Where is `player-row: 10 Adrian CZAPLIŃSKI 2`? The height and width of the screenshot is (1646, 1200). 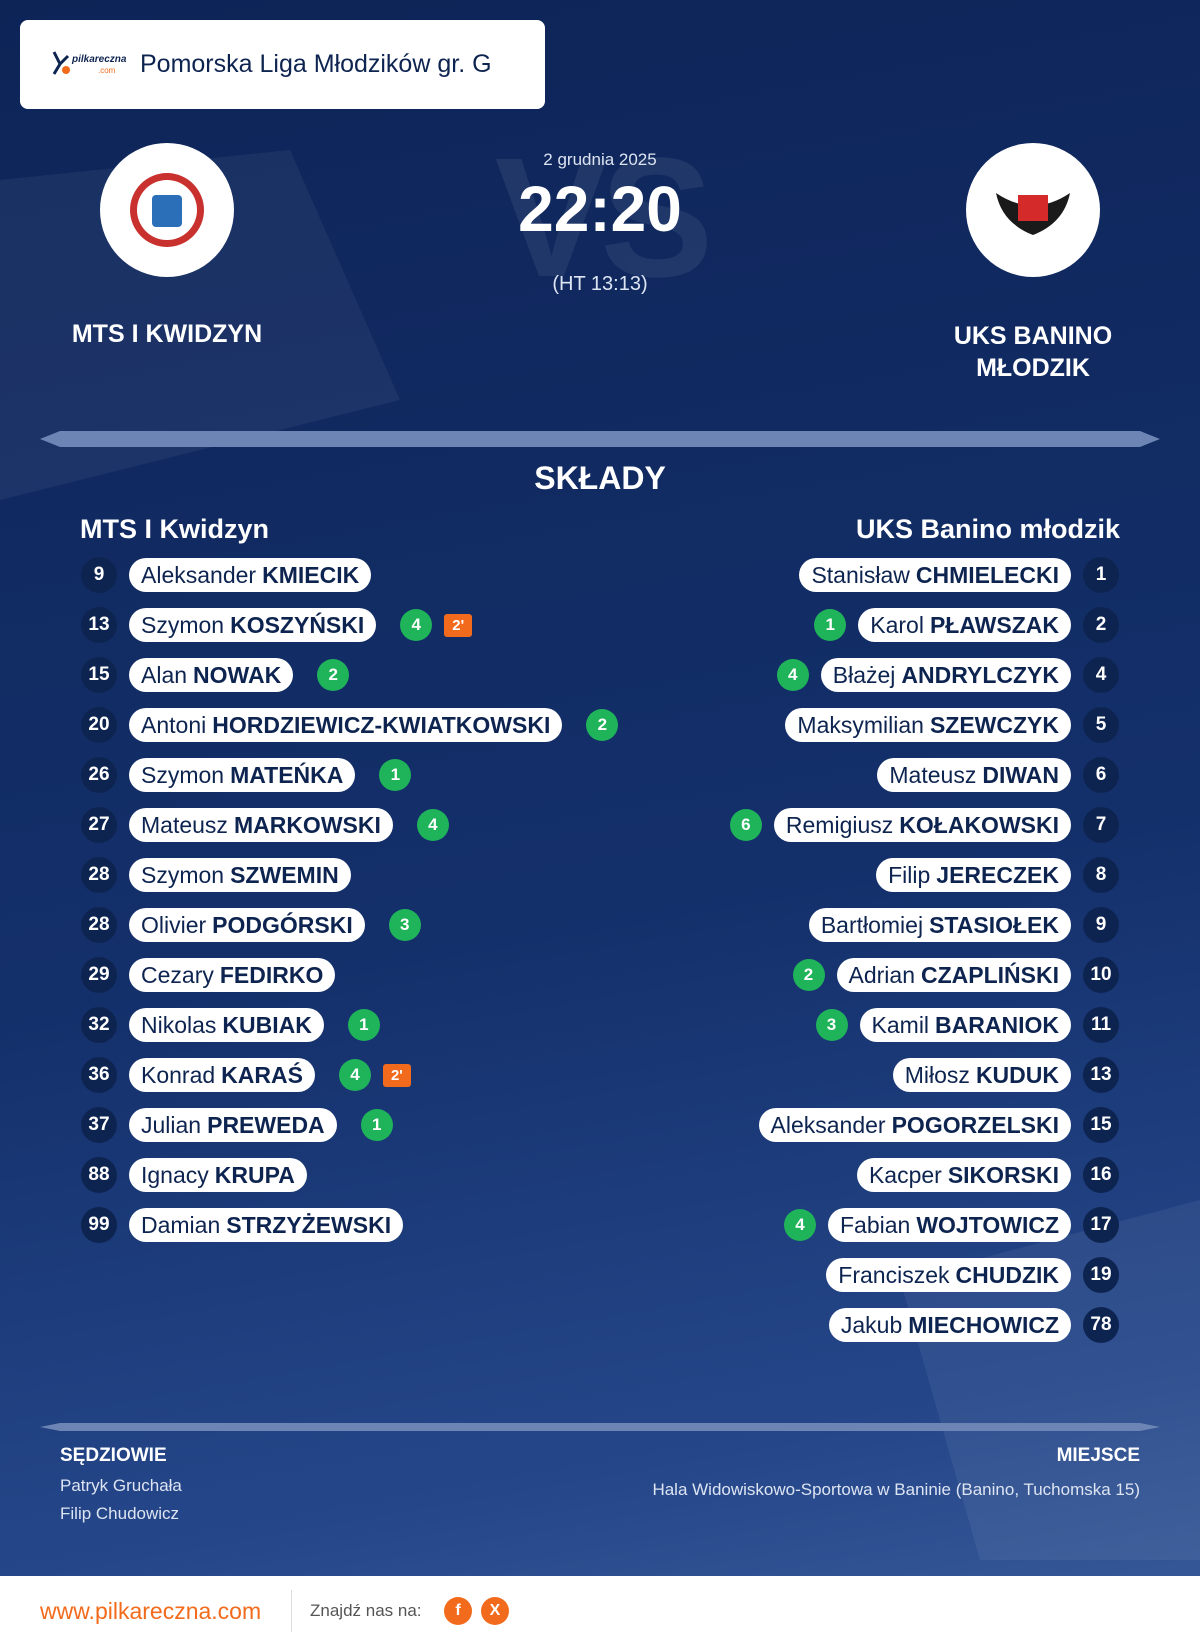 player-row: 10 Adrian CZAPLIŃSKI 2 is located at coordinates (950, 975).